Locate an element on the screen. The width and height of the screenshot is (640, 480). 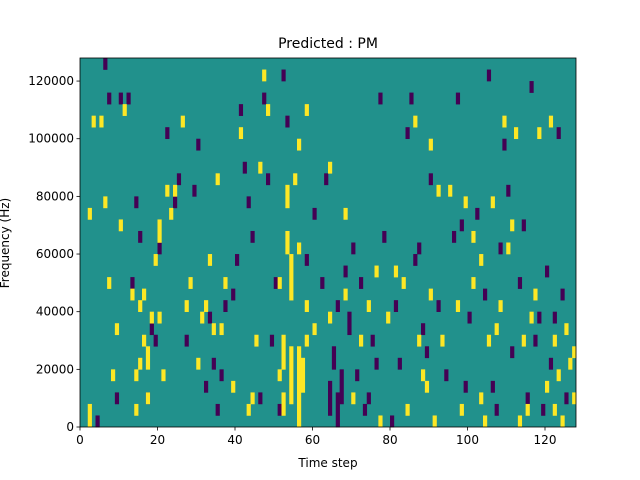
y-tick-label: 120000 is located at coordinates (51, 81).